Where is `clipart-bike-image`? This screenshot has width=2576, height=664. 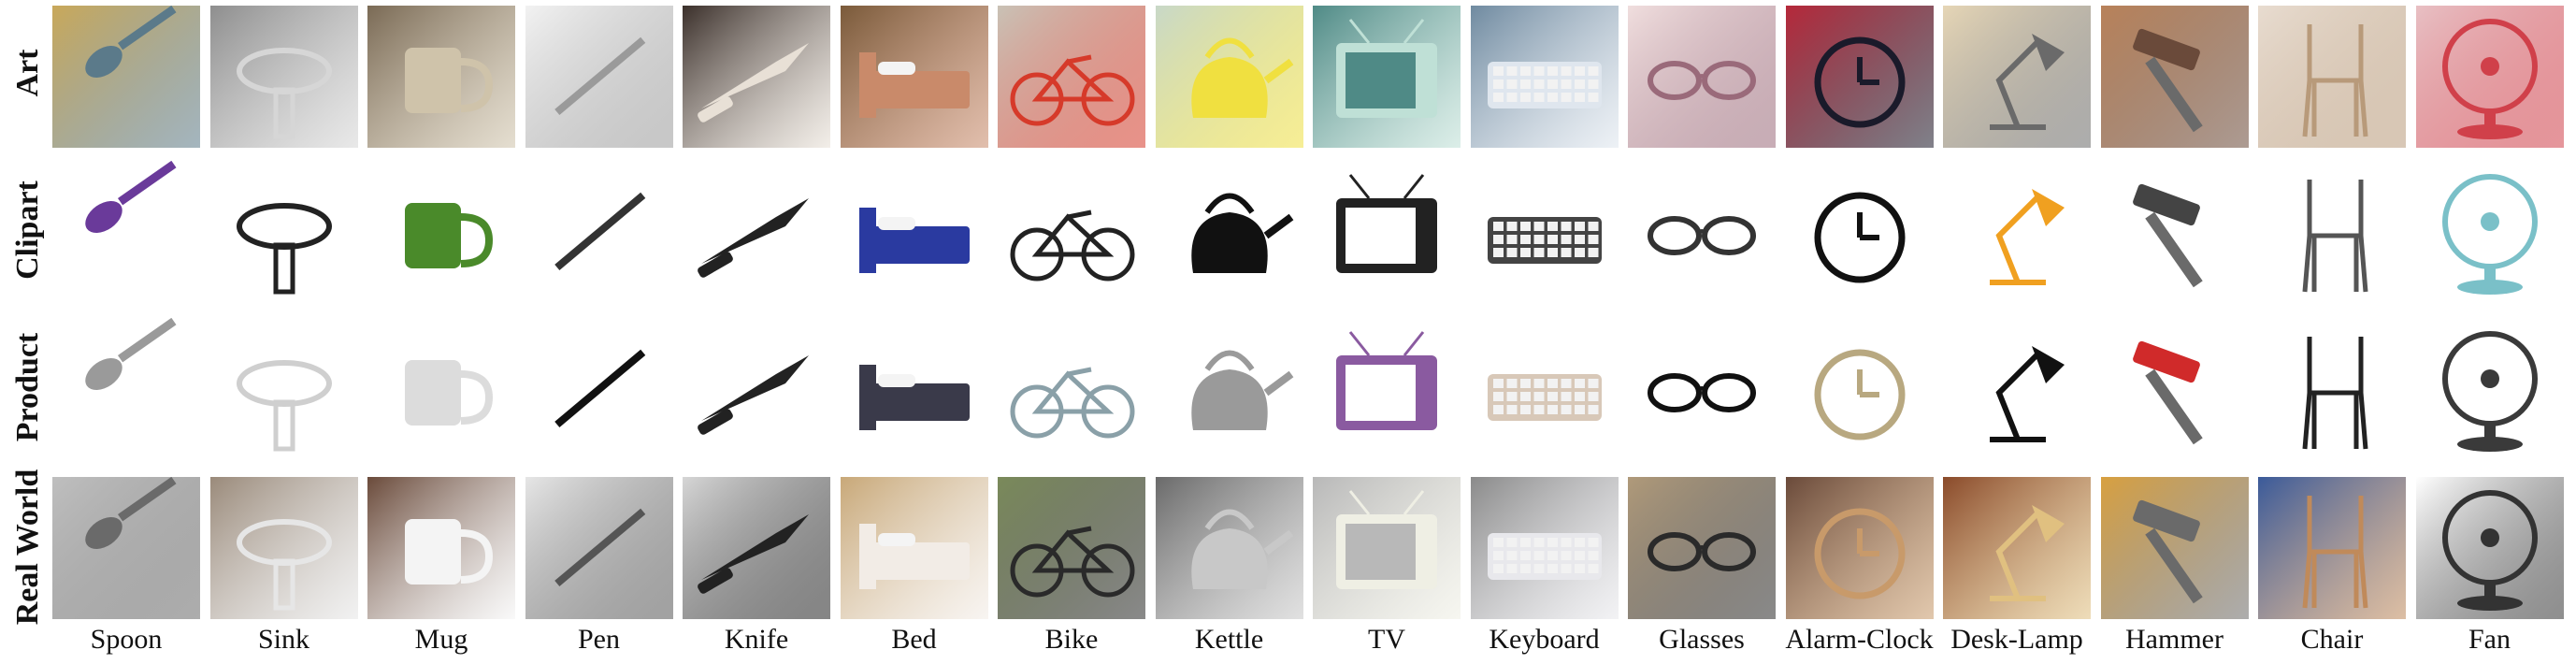
clipart-bike-image is located at coordinates (1072, 232).